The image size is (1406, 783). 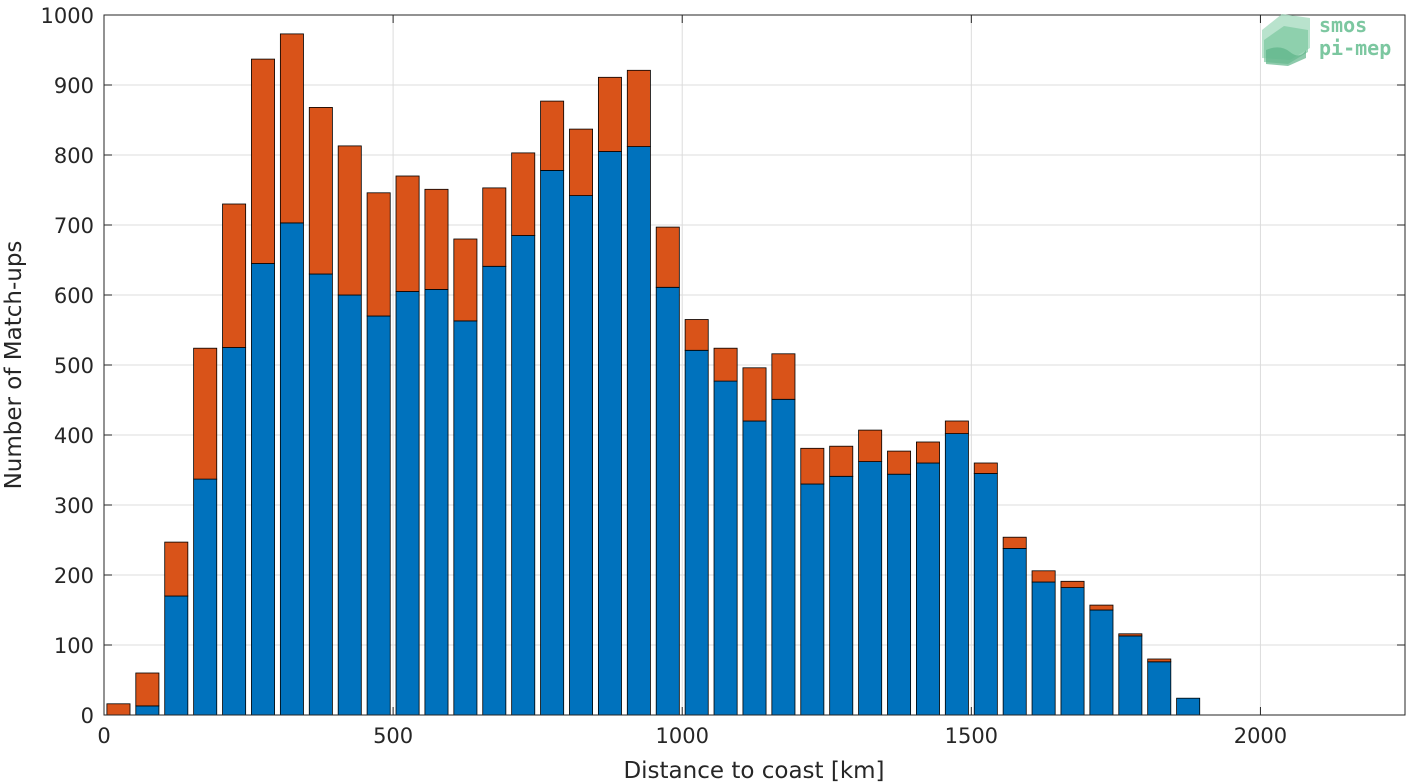 I want to click on x-axis-title: Distance to coast [km], so click(x=753, y=770).